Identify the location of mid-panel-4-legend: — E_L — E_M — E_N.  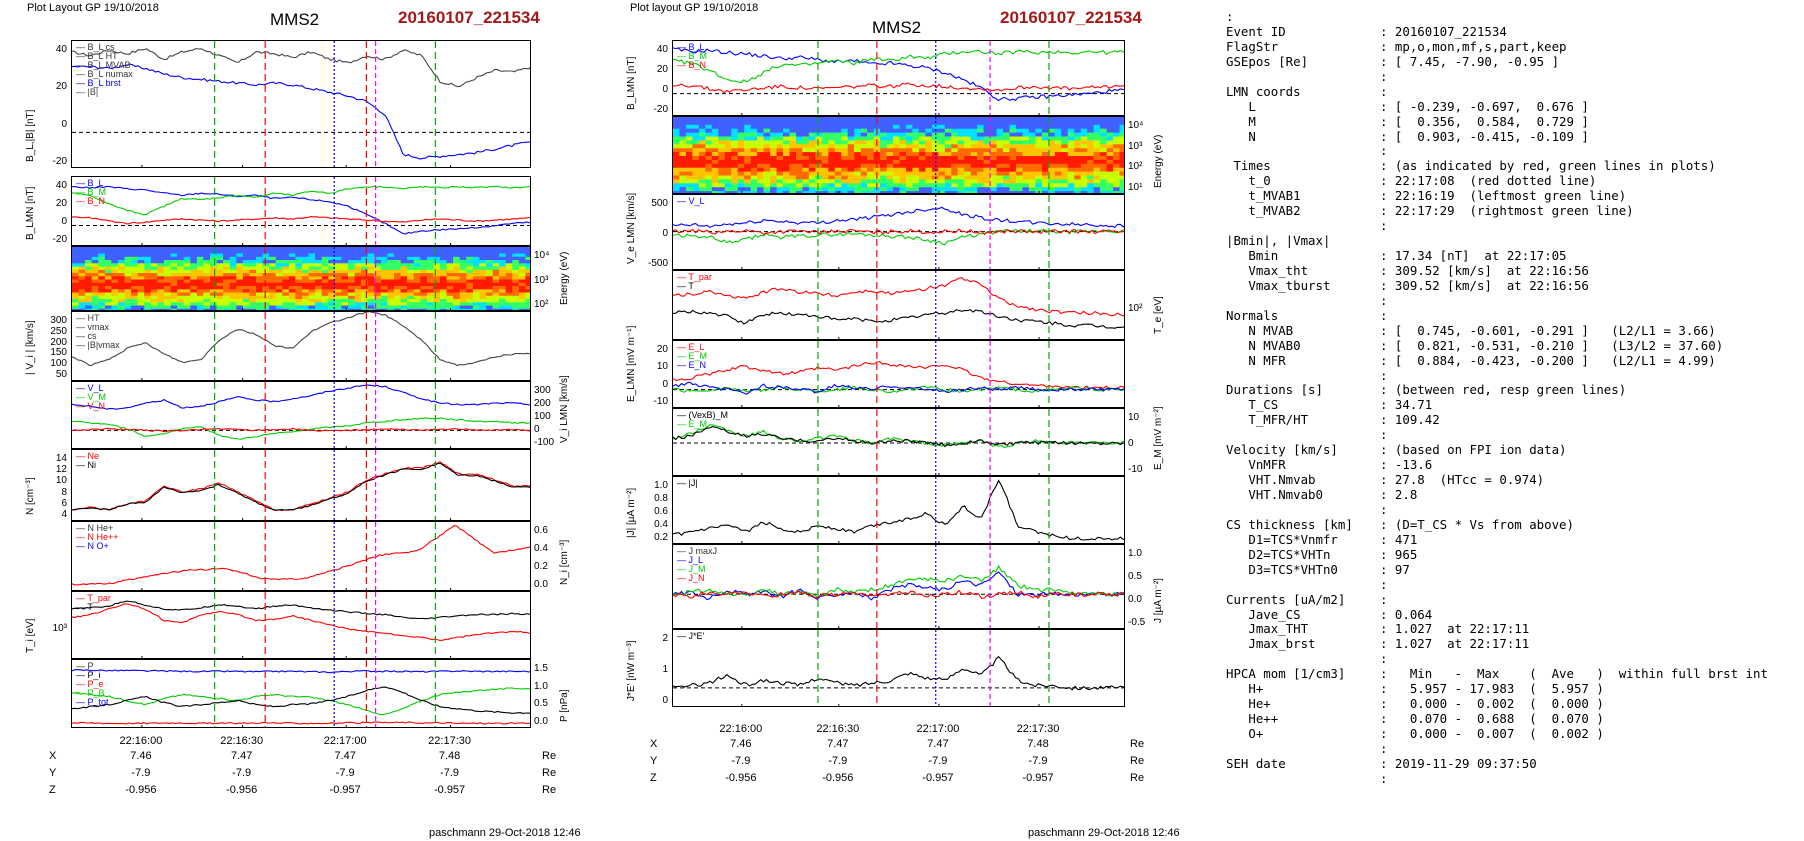
(692, 356).